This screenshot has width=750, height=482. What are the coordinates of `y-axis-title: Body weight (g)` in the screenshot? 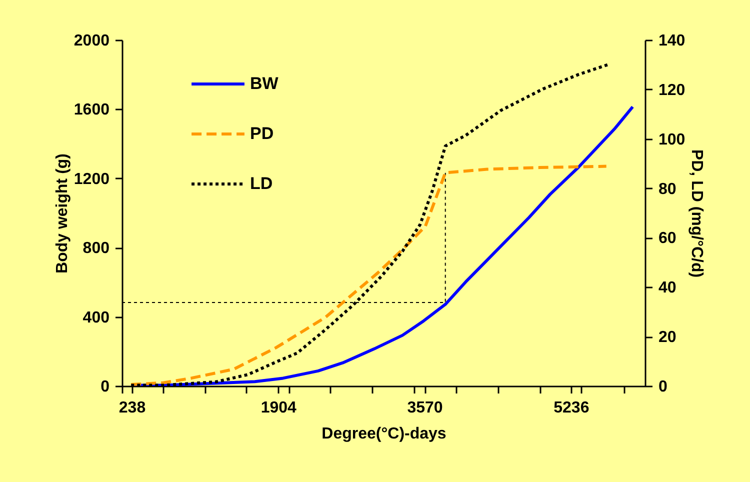 It's located at (62, 214).